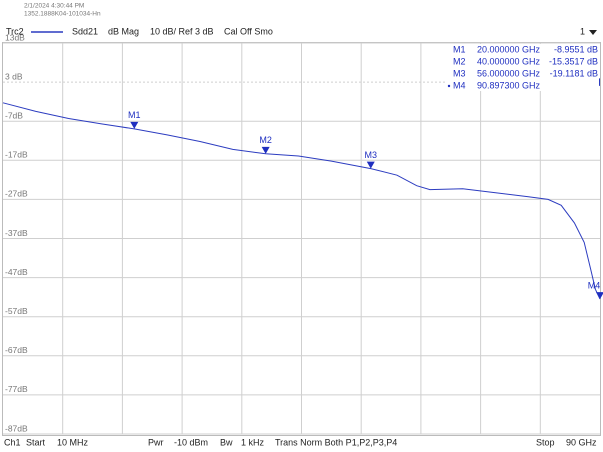 The height and width of the screenshot is (452, 603). What do you see at coordinates (14, 76) in the screenshot?
I see `y-tick-label: 3 dB` at bounding box center [14, 76].